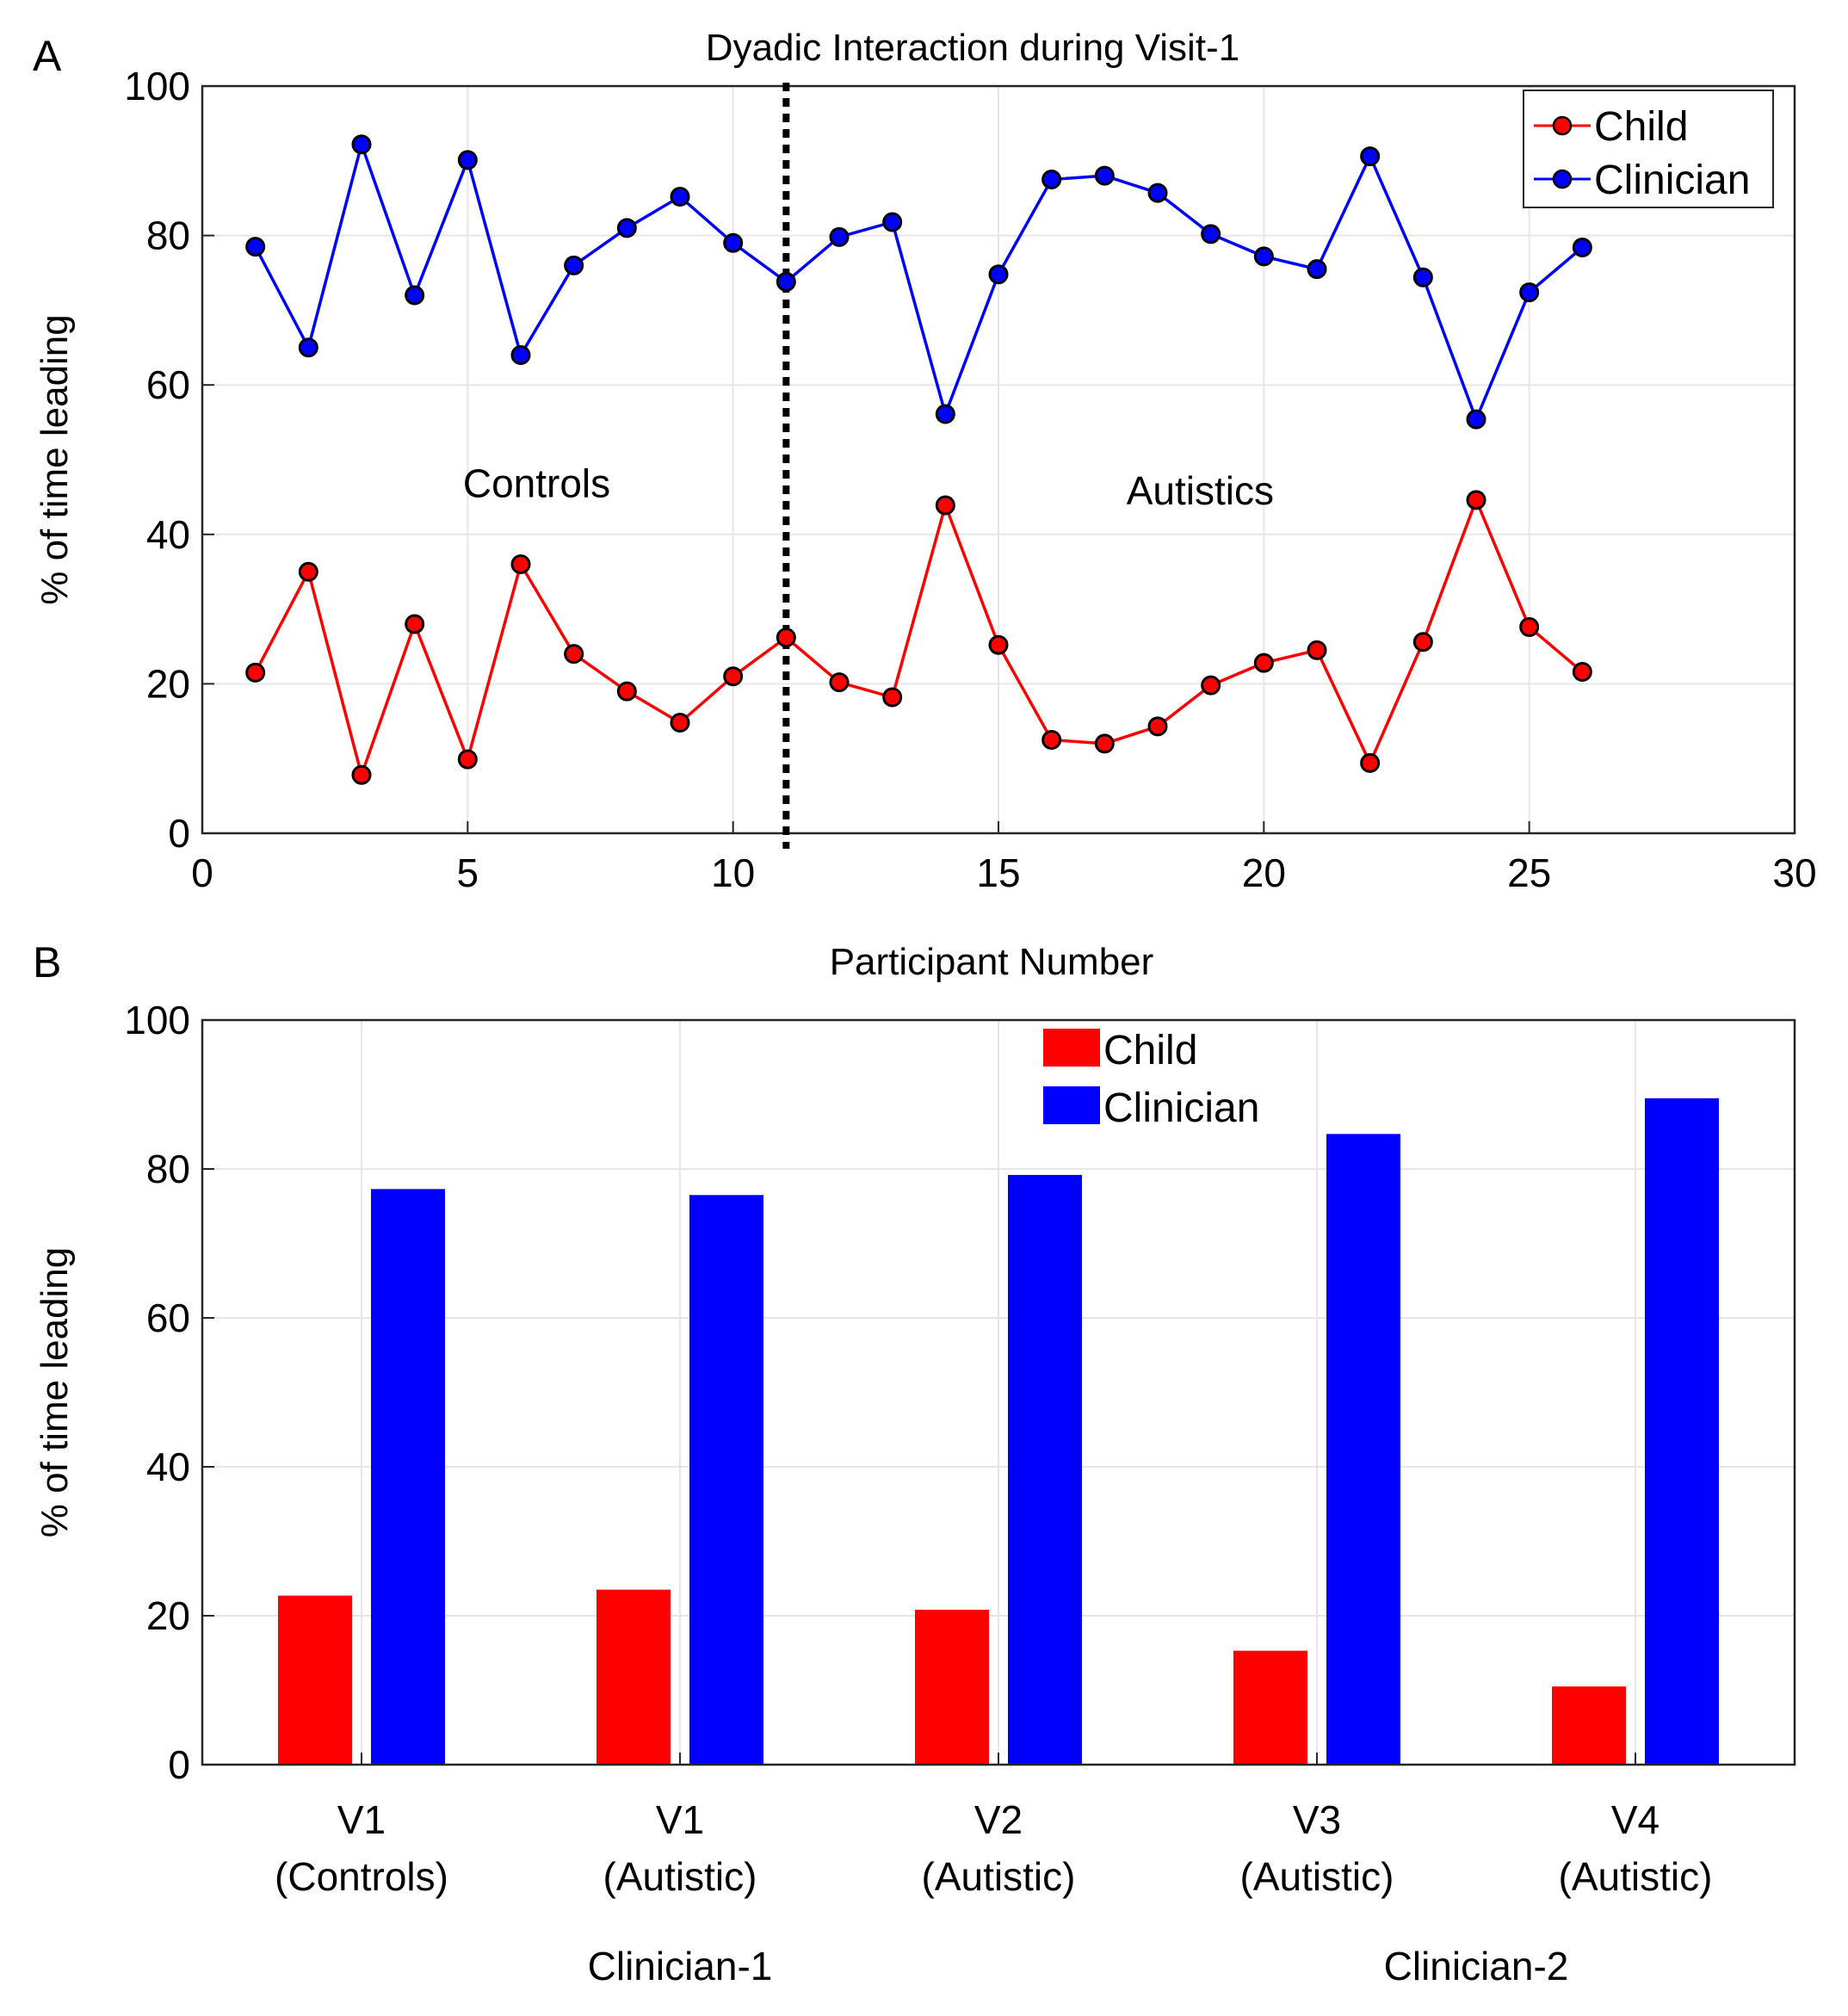 The height and width of the screenshot is (2016, 1848). Describe the element at coordinates (1150, 1050) in the screenshot. I see `legend-b-child-label: Child` at that location.